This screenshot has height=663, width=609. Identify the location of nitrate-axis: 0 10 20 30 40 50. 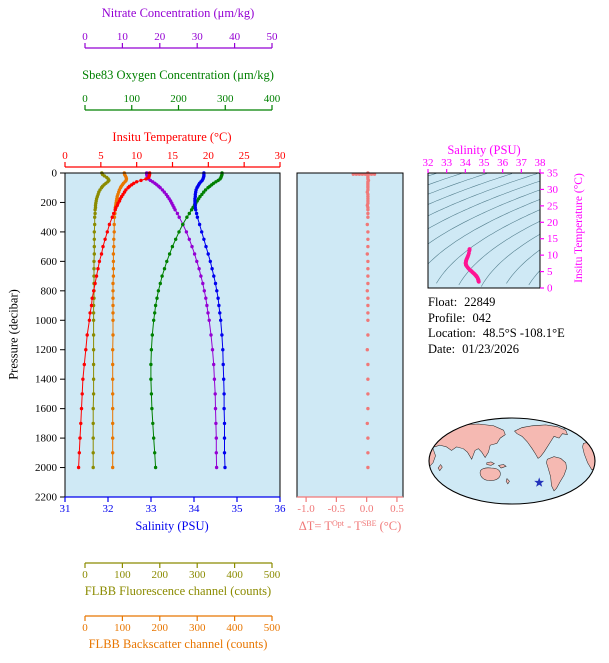
(180, 40).